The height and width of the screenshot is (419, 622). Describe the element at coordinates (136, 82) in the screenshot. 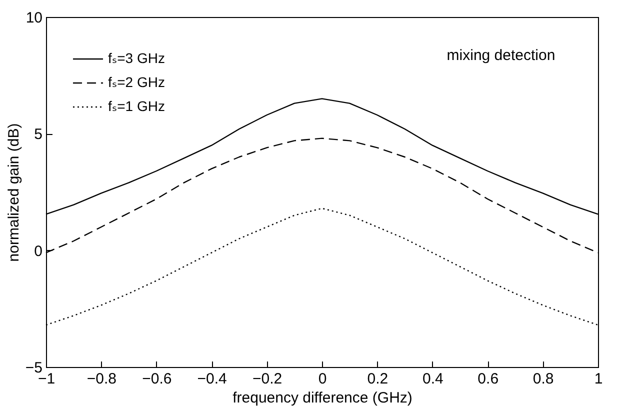

I see `legend-label: fₛ=2 GHz` at that location.